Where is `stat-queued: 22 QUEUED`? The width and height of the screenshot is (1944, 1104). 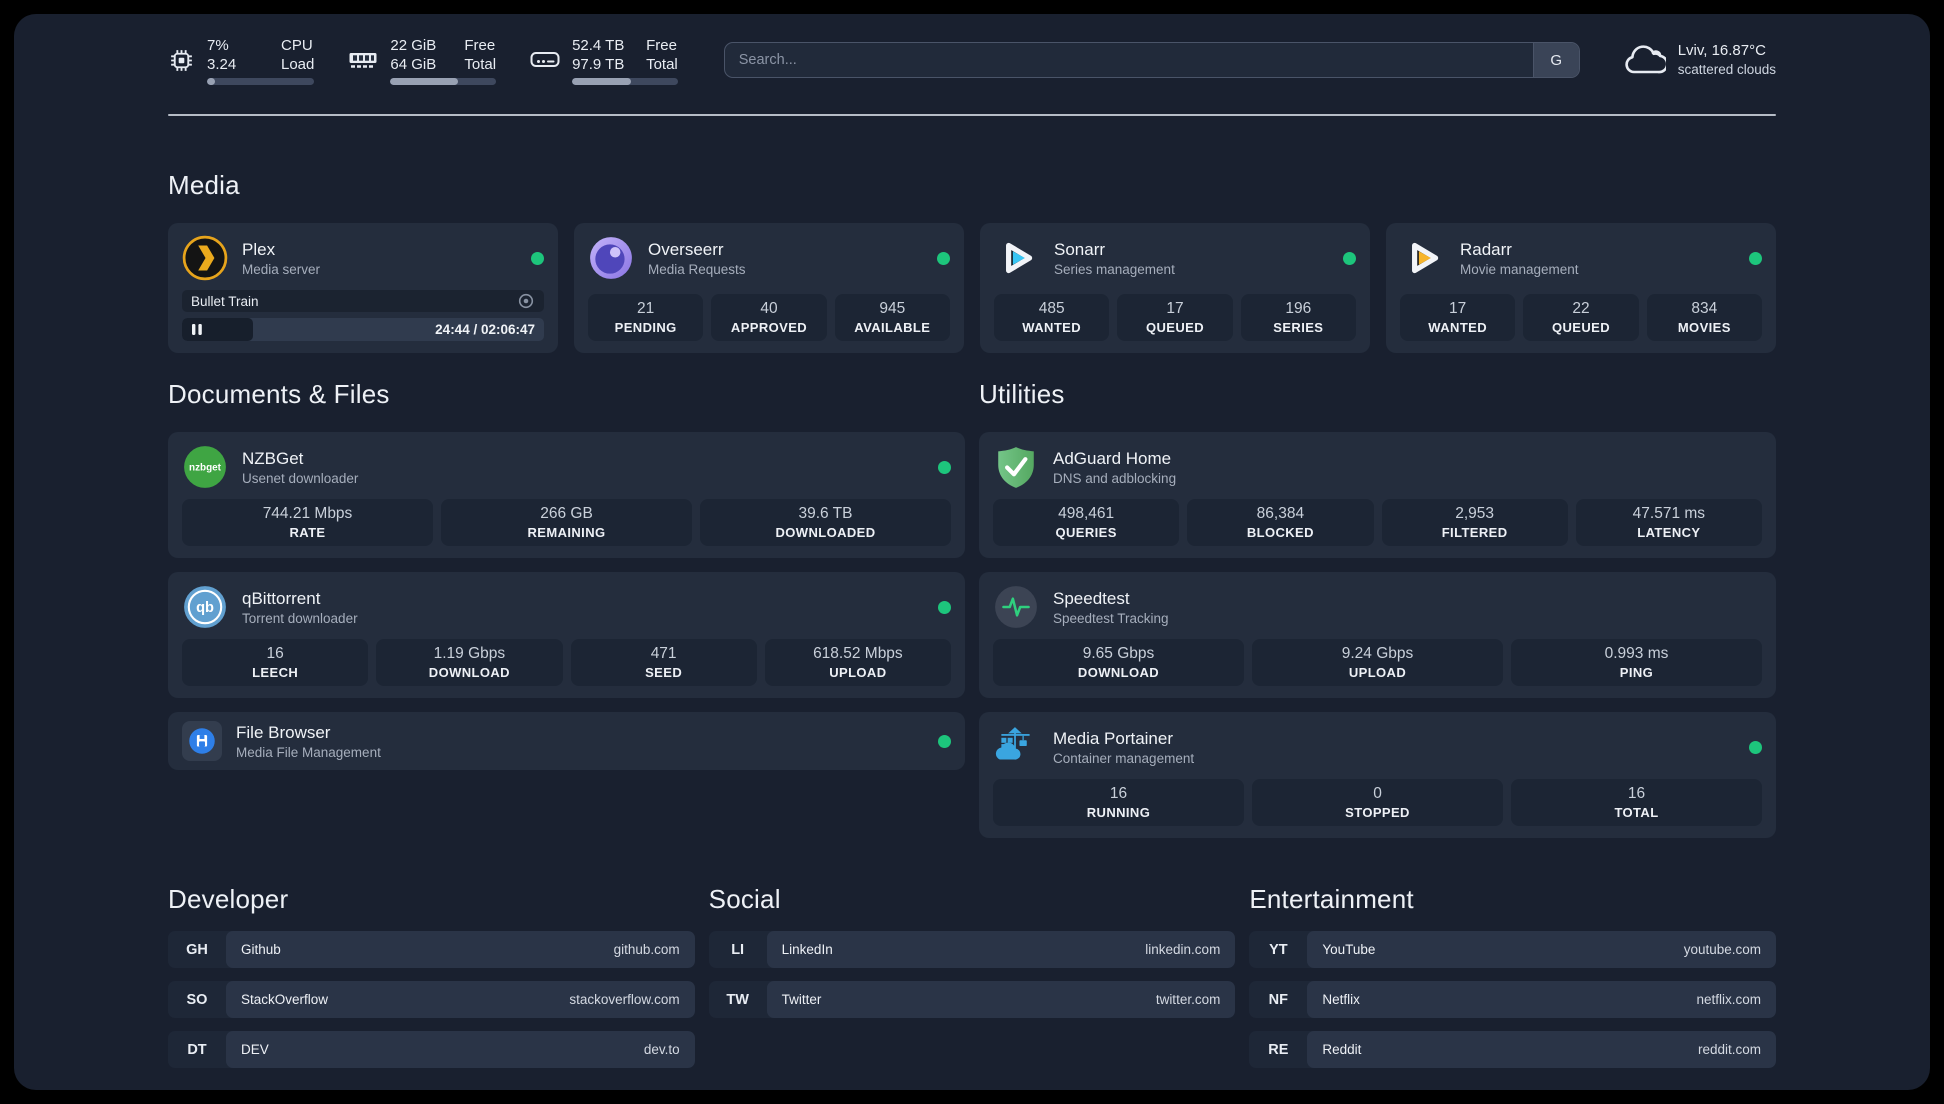
stat-queued: 22 QUEUED is located at coordinates (1581, 317).